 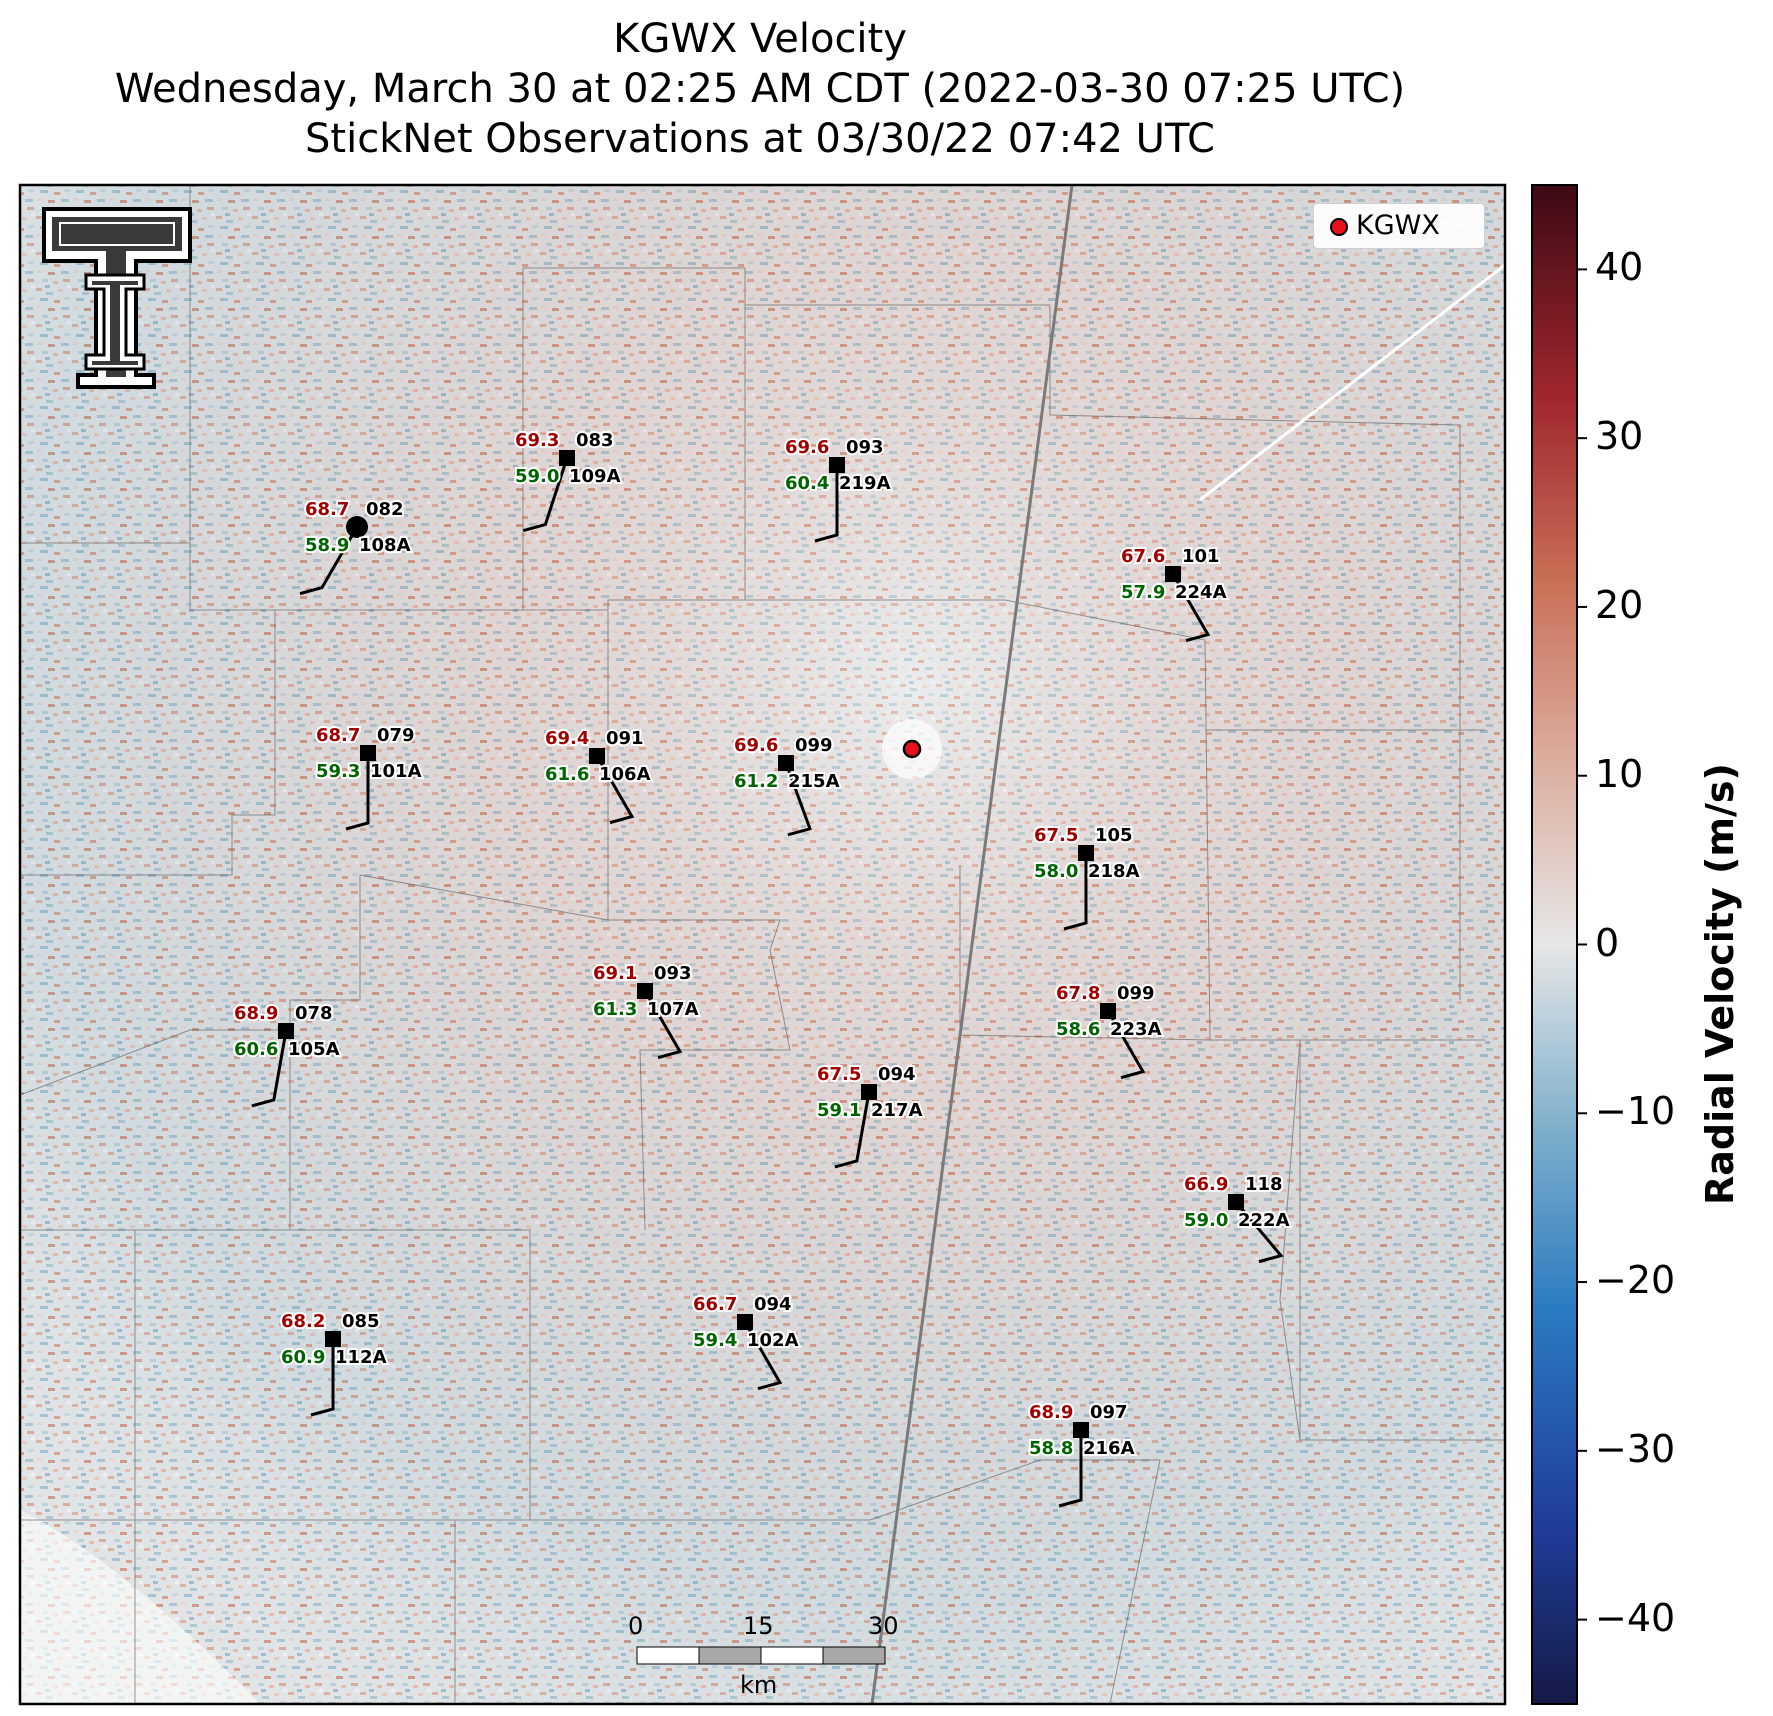 I want to click on station-wind-direction: 105, so click(x=1114, y=835).